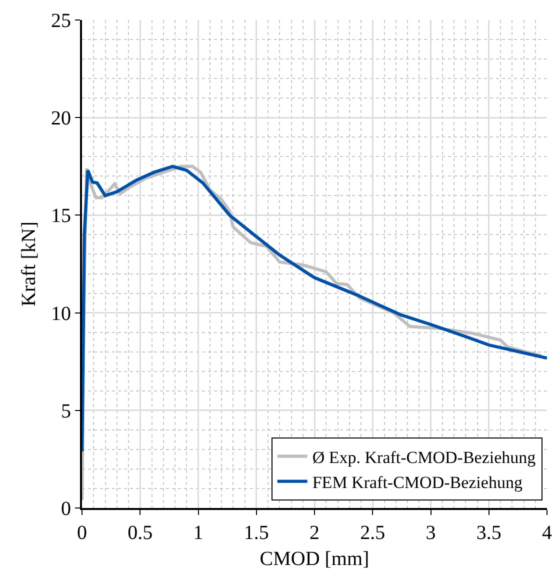 This screenshot has height=574, width=557. Describe the element at coordinates (431, 533) in the screenshot. I see `x-tick-label: 3` at that location.